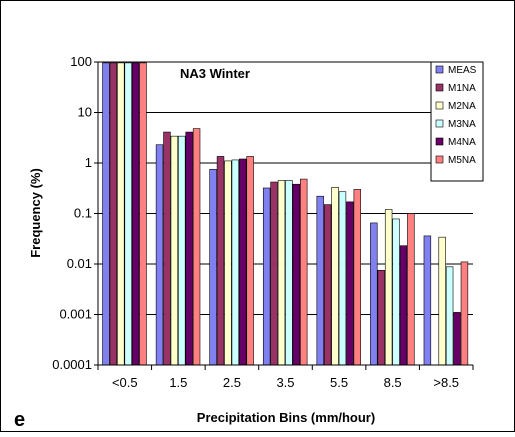 The image size is (515, 437). Describe the element at coordinates (79, 263) in the screenshot. I see `y-tick-label: 0.01` at that location.